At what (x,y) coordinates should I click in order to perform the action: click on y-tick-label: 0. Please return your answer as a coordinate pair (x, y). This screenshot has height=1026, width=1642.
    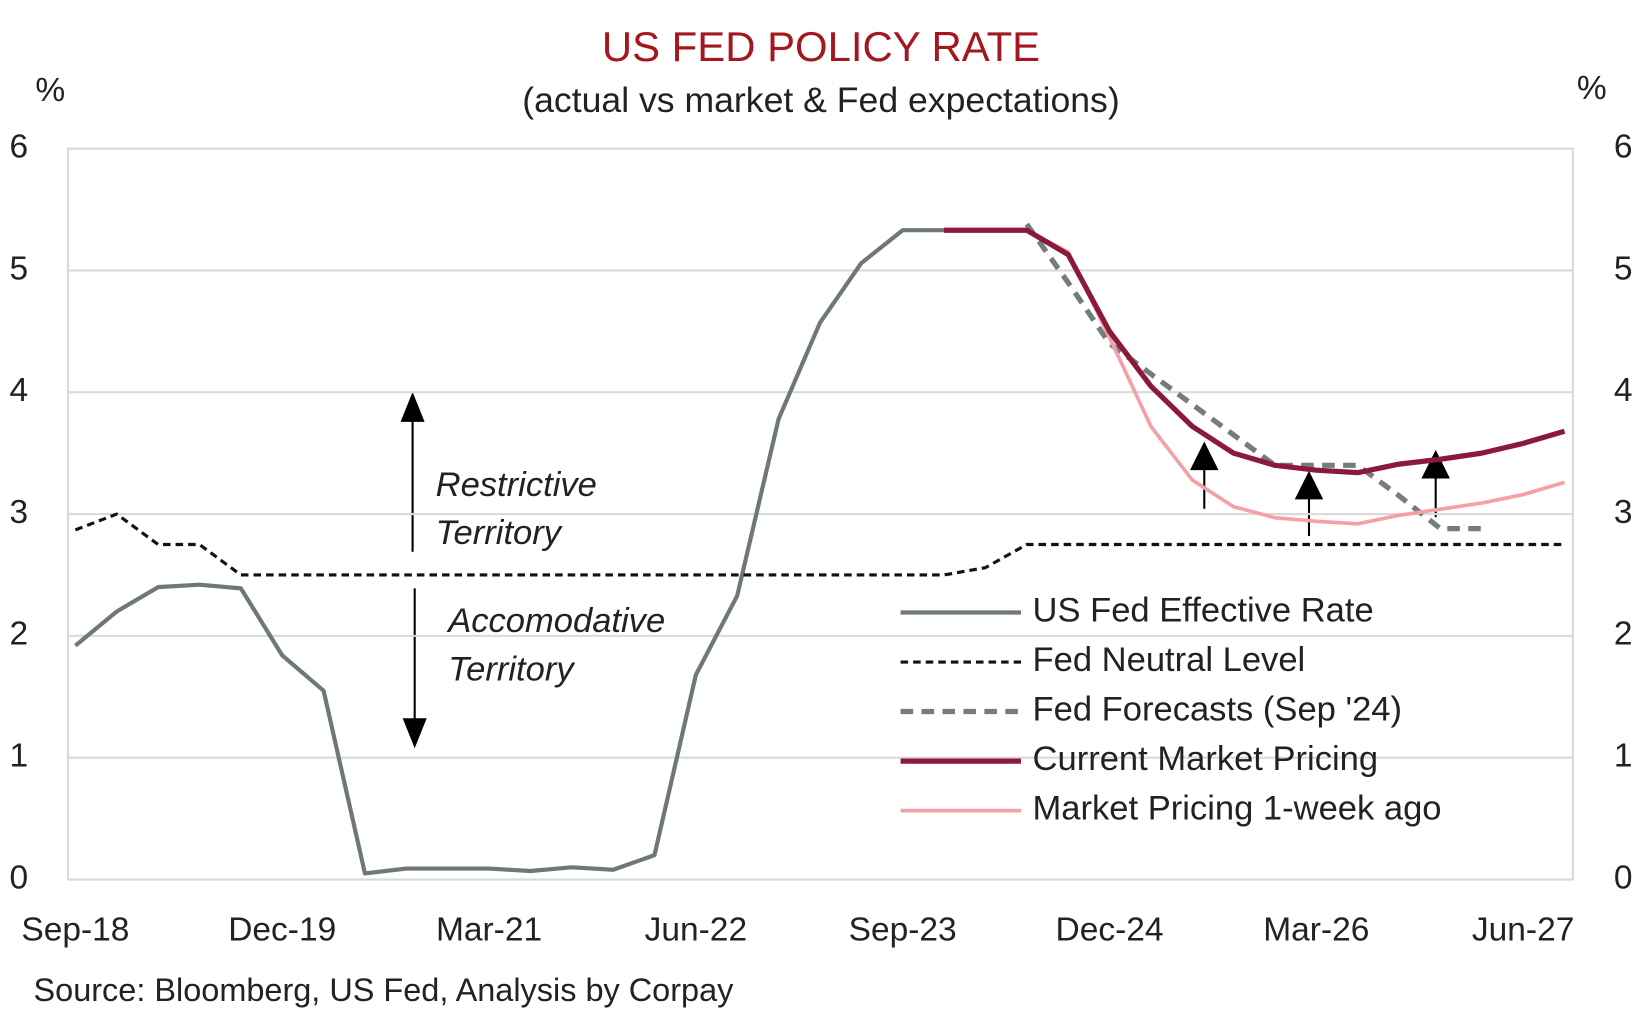
    Looking at the image, I should click on (19, 877).